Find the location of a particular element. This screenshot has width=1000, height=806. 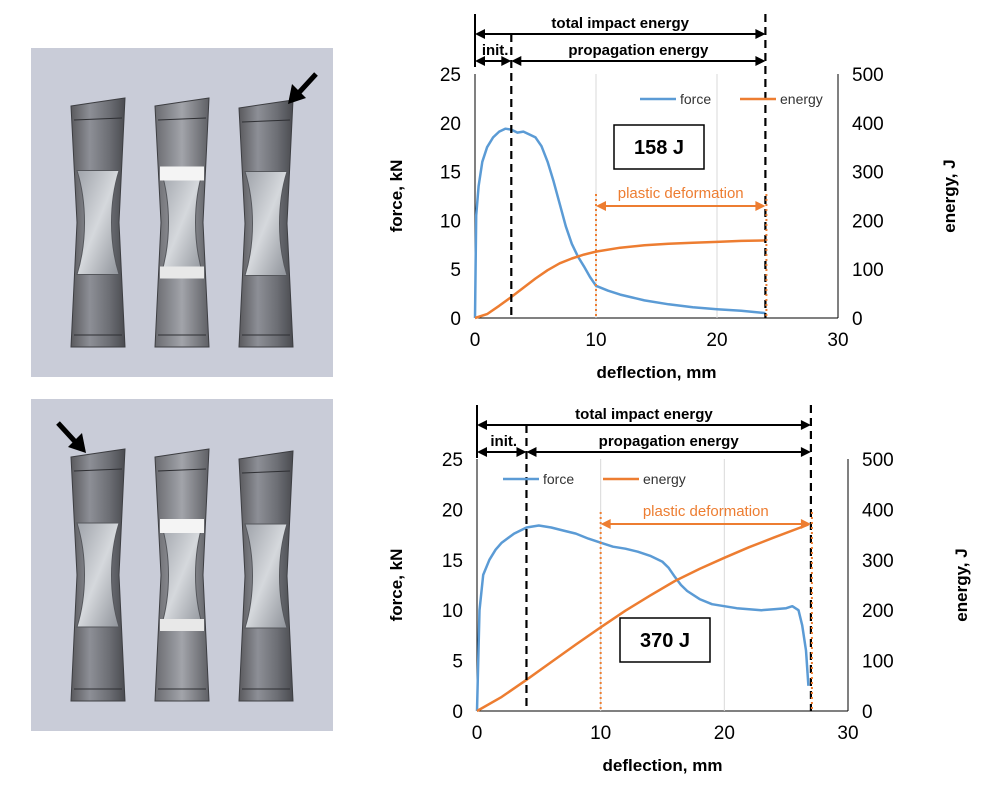

plastic-deformation-arrow-head-left is located at coordinates (605, 524).